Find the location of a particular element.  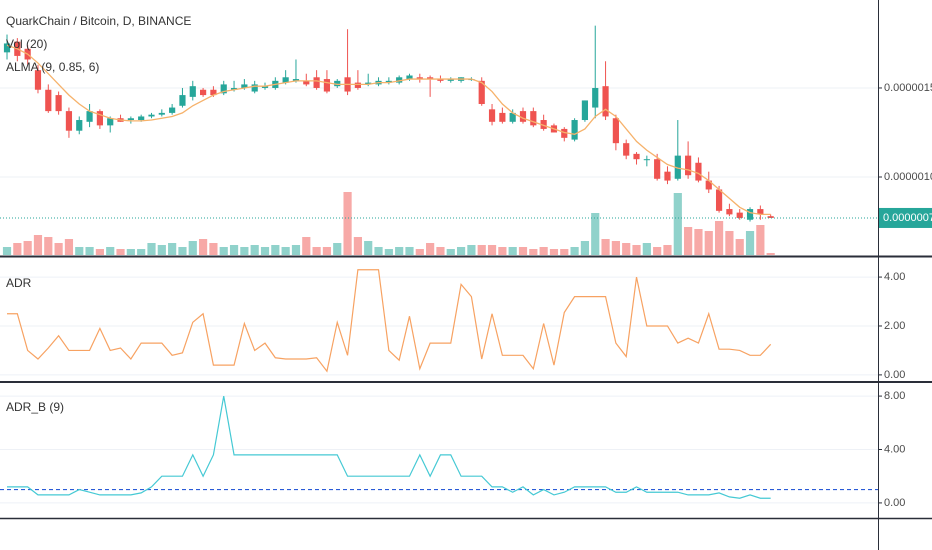

alma-legend: ALMA (9, 0.85, 6) is located at coordinates (52, 67).